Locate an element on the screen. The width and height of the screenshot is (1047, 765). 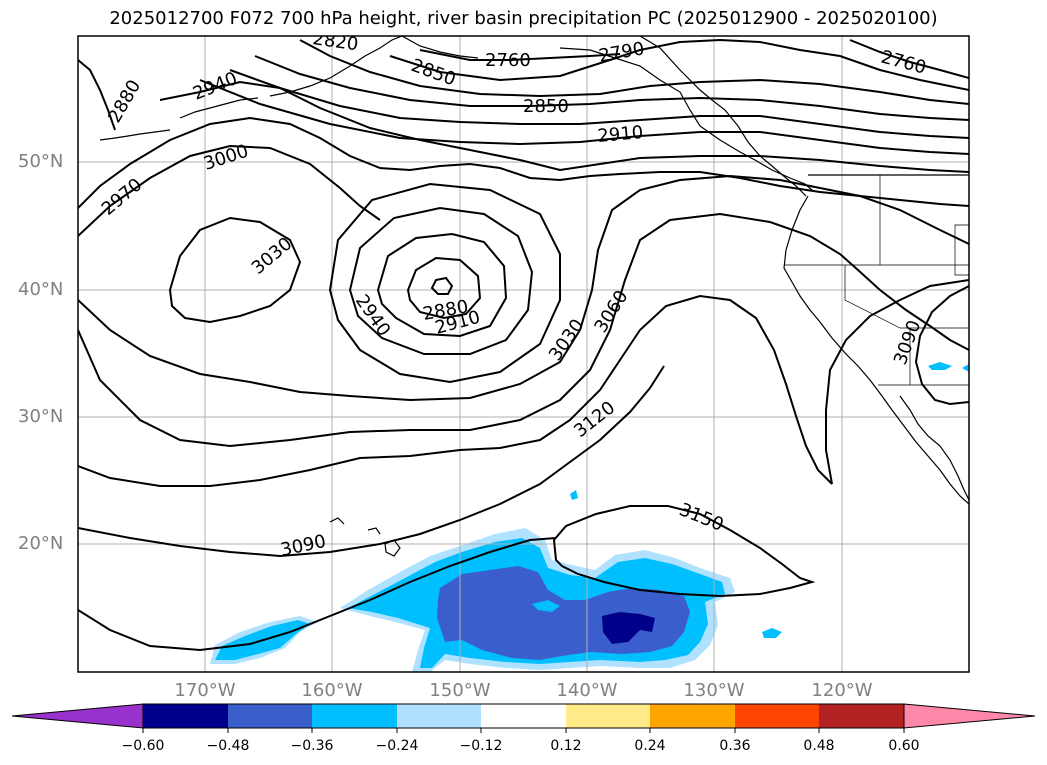
coast-alaska-gulf is located at coordinates (607, 113).